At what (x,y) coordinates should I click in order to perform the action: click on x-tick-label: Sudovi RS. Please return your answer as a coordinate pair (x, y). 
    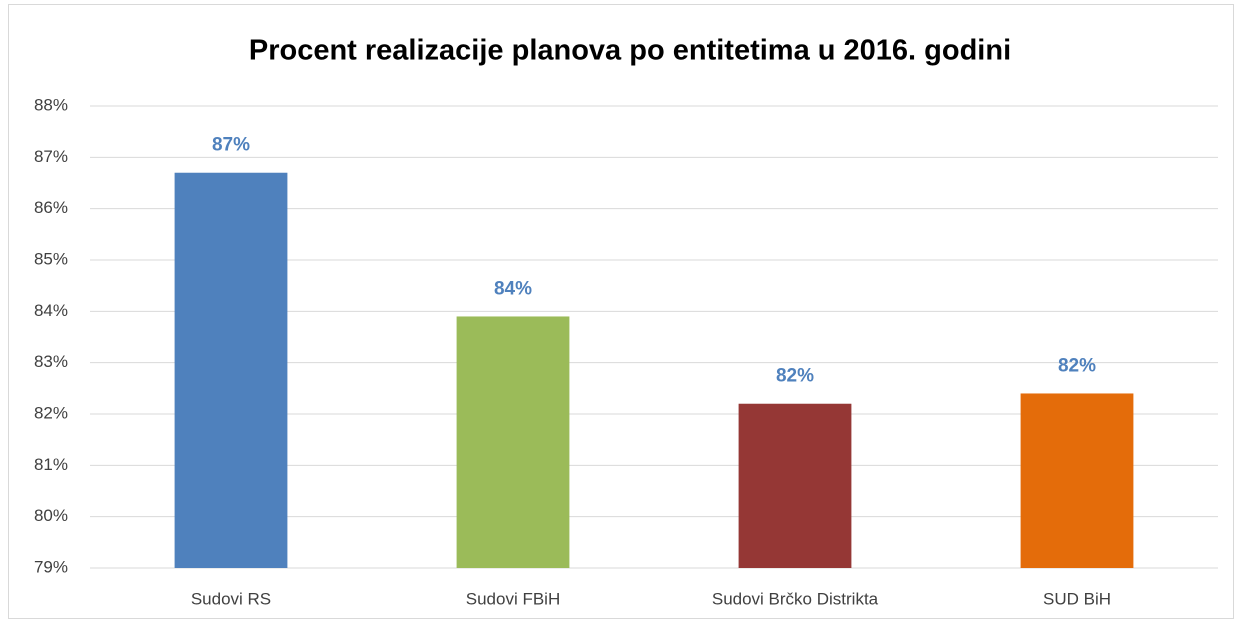
    Looking at the image, I should click on (231, 598).